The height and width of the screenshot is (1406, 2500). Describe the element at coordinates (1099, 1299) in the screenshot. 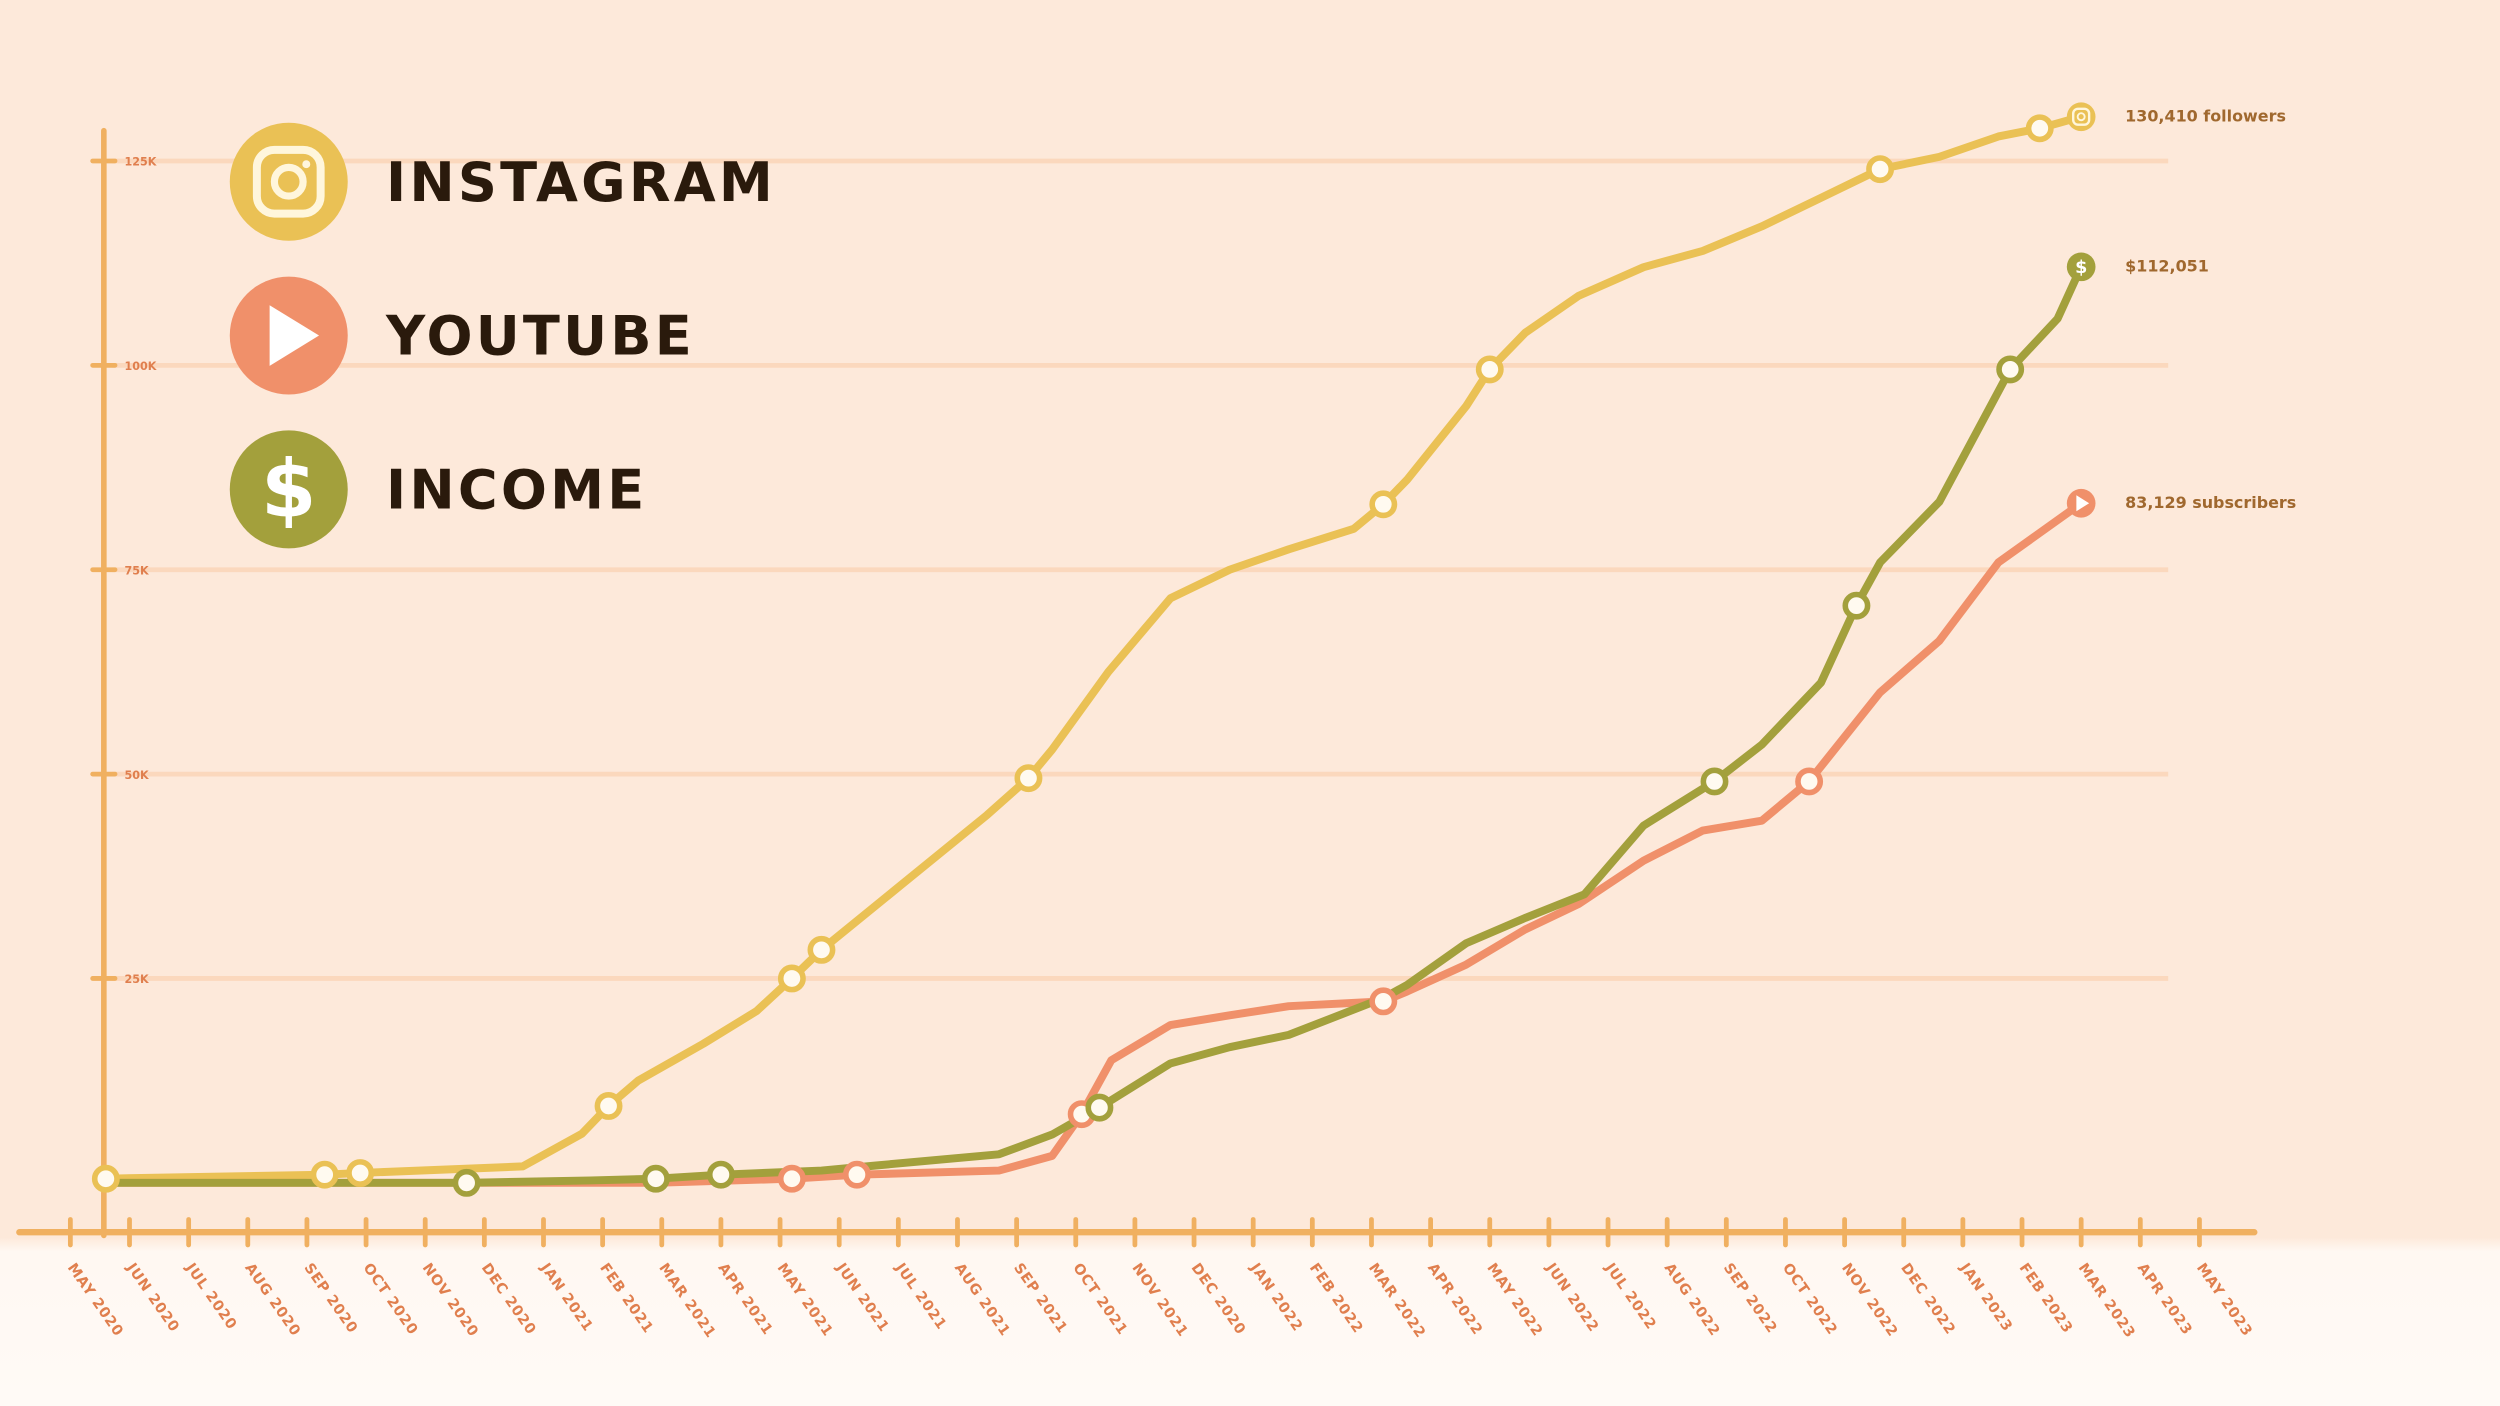

I see `x-tick-label: OCT 2021` at that location.